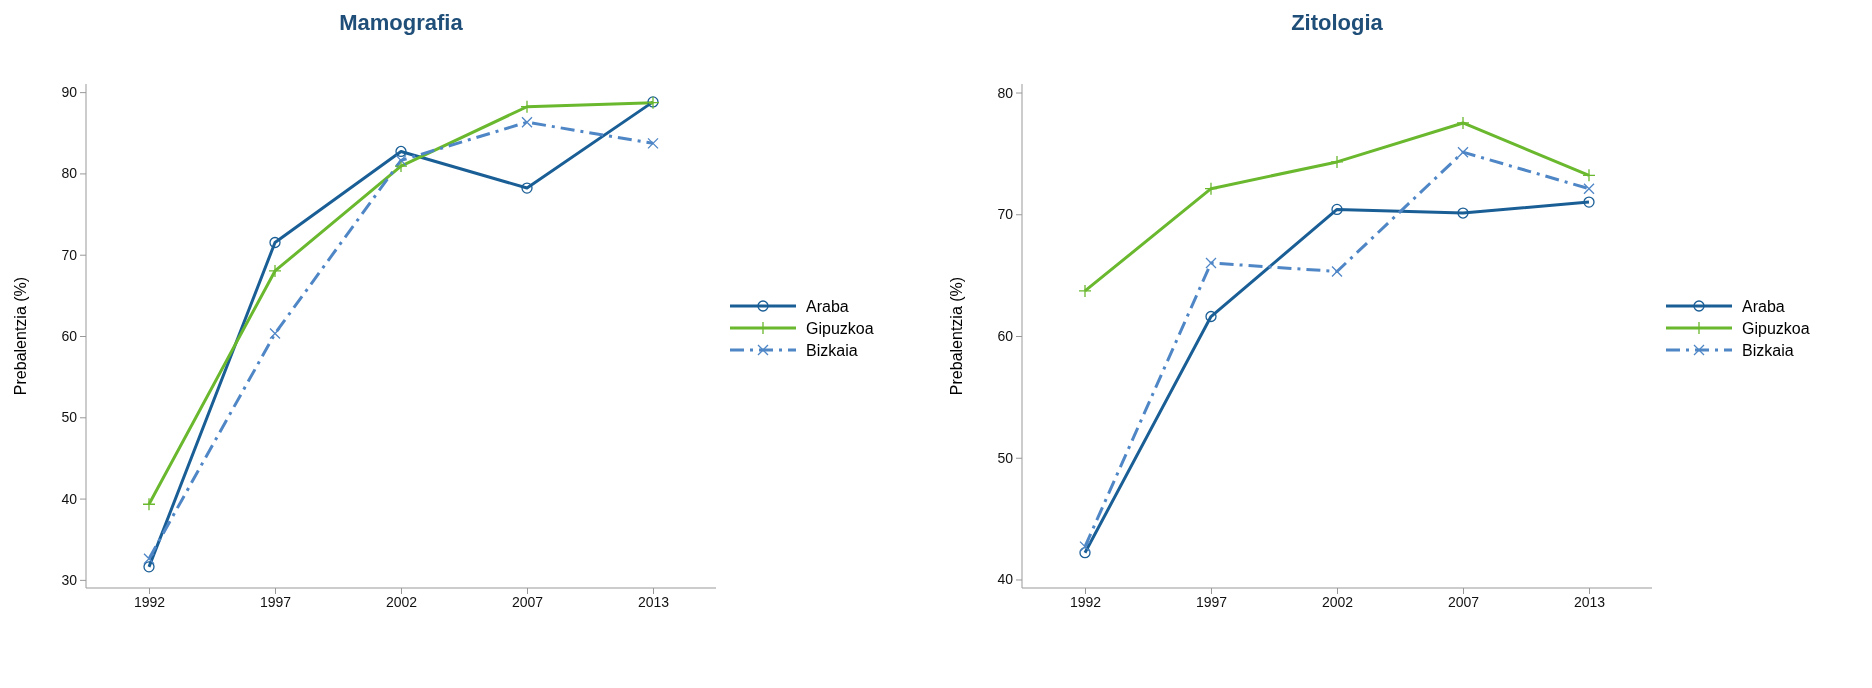  I want to click on y-tick-label: 90, so click(69, 92).